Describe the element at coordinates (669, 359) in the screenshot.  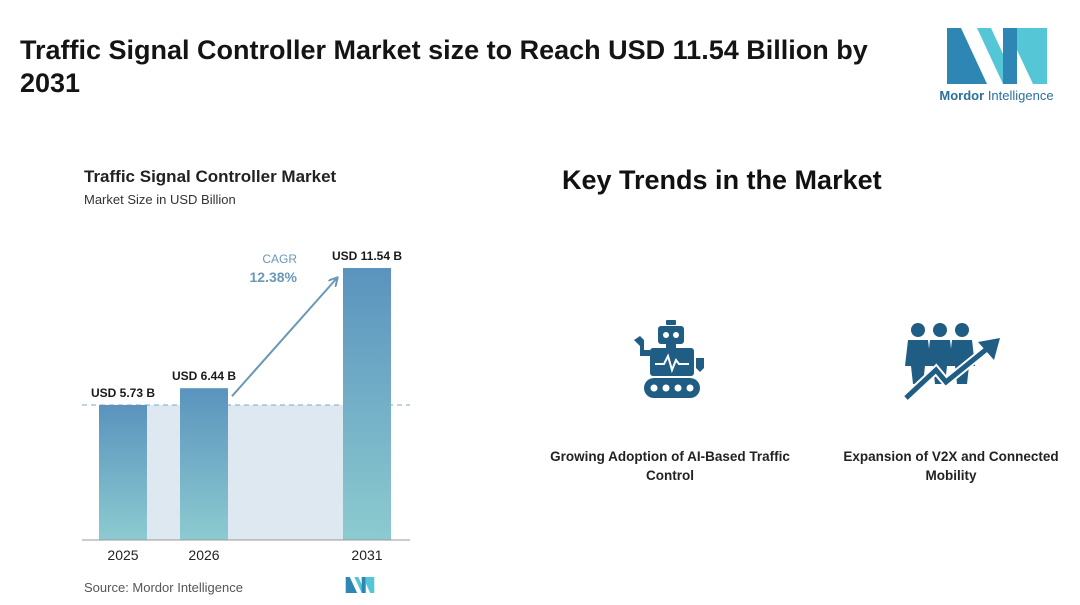
I see `robot-icon` at that location.